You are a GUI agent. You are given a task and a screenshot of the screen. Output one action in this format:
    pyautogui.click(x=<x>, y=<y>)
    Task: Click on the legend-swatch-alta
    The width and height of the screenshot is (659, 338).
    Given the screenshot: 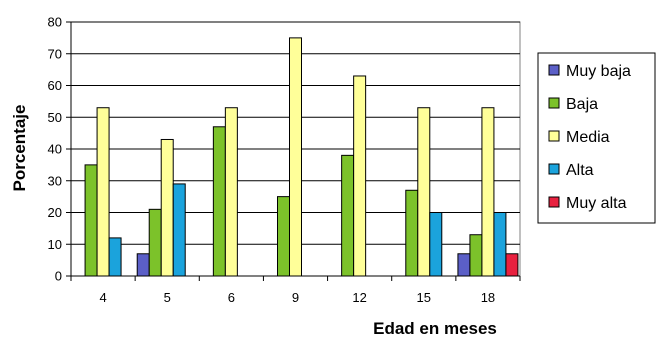 What is the action you would take?
    pyautogui.click(x=554, y=169)
    